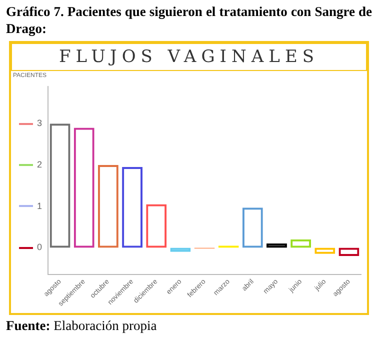 This screenshot has height=345, width=378. Describe the element at coordinates (276, 246) in the screenshot. I see `bar` at that location.